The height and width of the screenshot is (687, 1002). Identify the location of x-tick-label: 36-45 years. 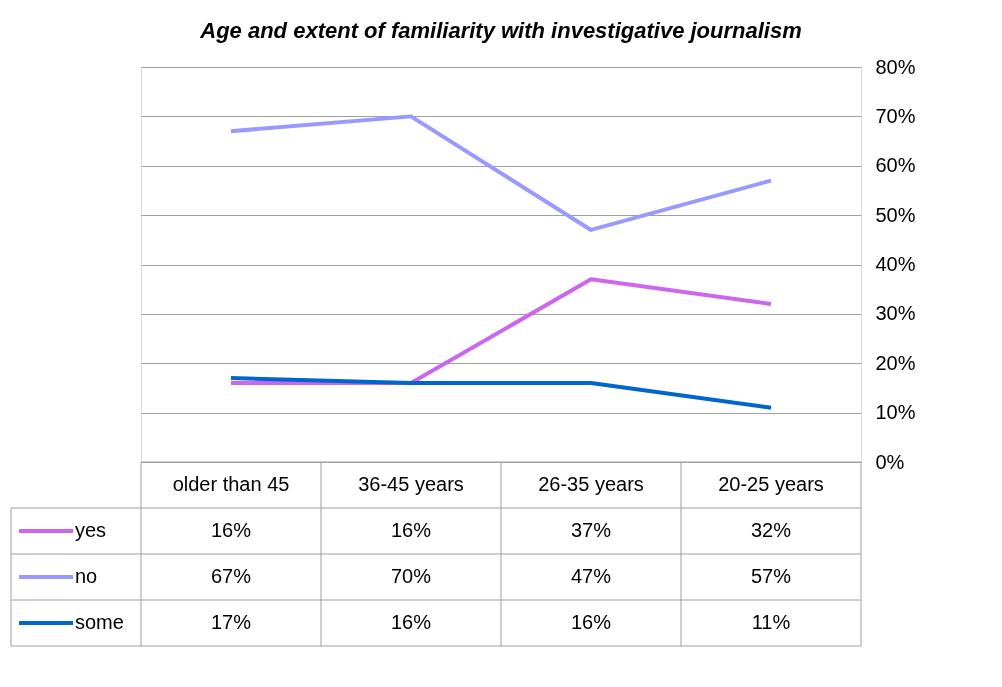
(411, 484).